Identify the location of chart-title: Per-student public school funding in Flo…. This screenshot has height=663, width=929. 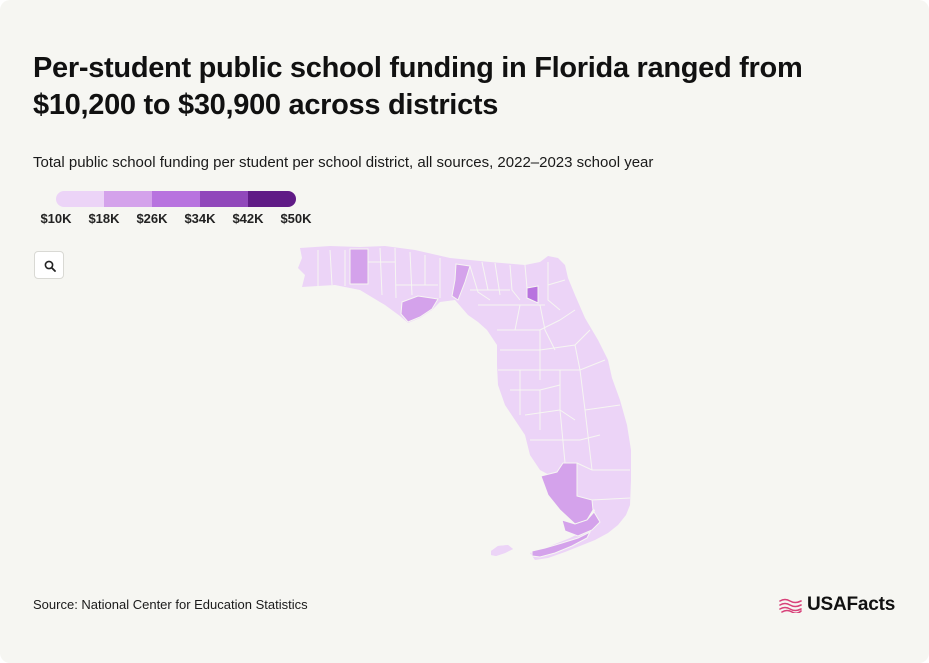
(418, 86).